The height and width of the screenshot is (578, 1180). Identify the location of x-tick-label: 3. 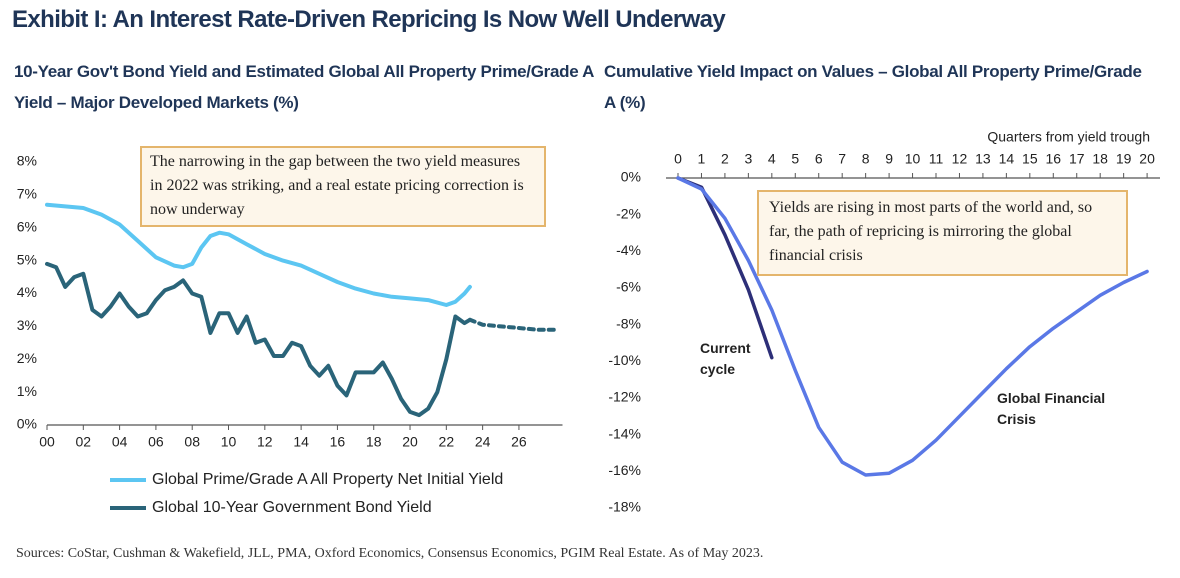
(748, 159).